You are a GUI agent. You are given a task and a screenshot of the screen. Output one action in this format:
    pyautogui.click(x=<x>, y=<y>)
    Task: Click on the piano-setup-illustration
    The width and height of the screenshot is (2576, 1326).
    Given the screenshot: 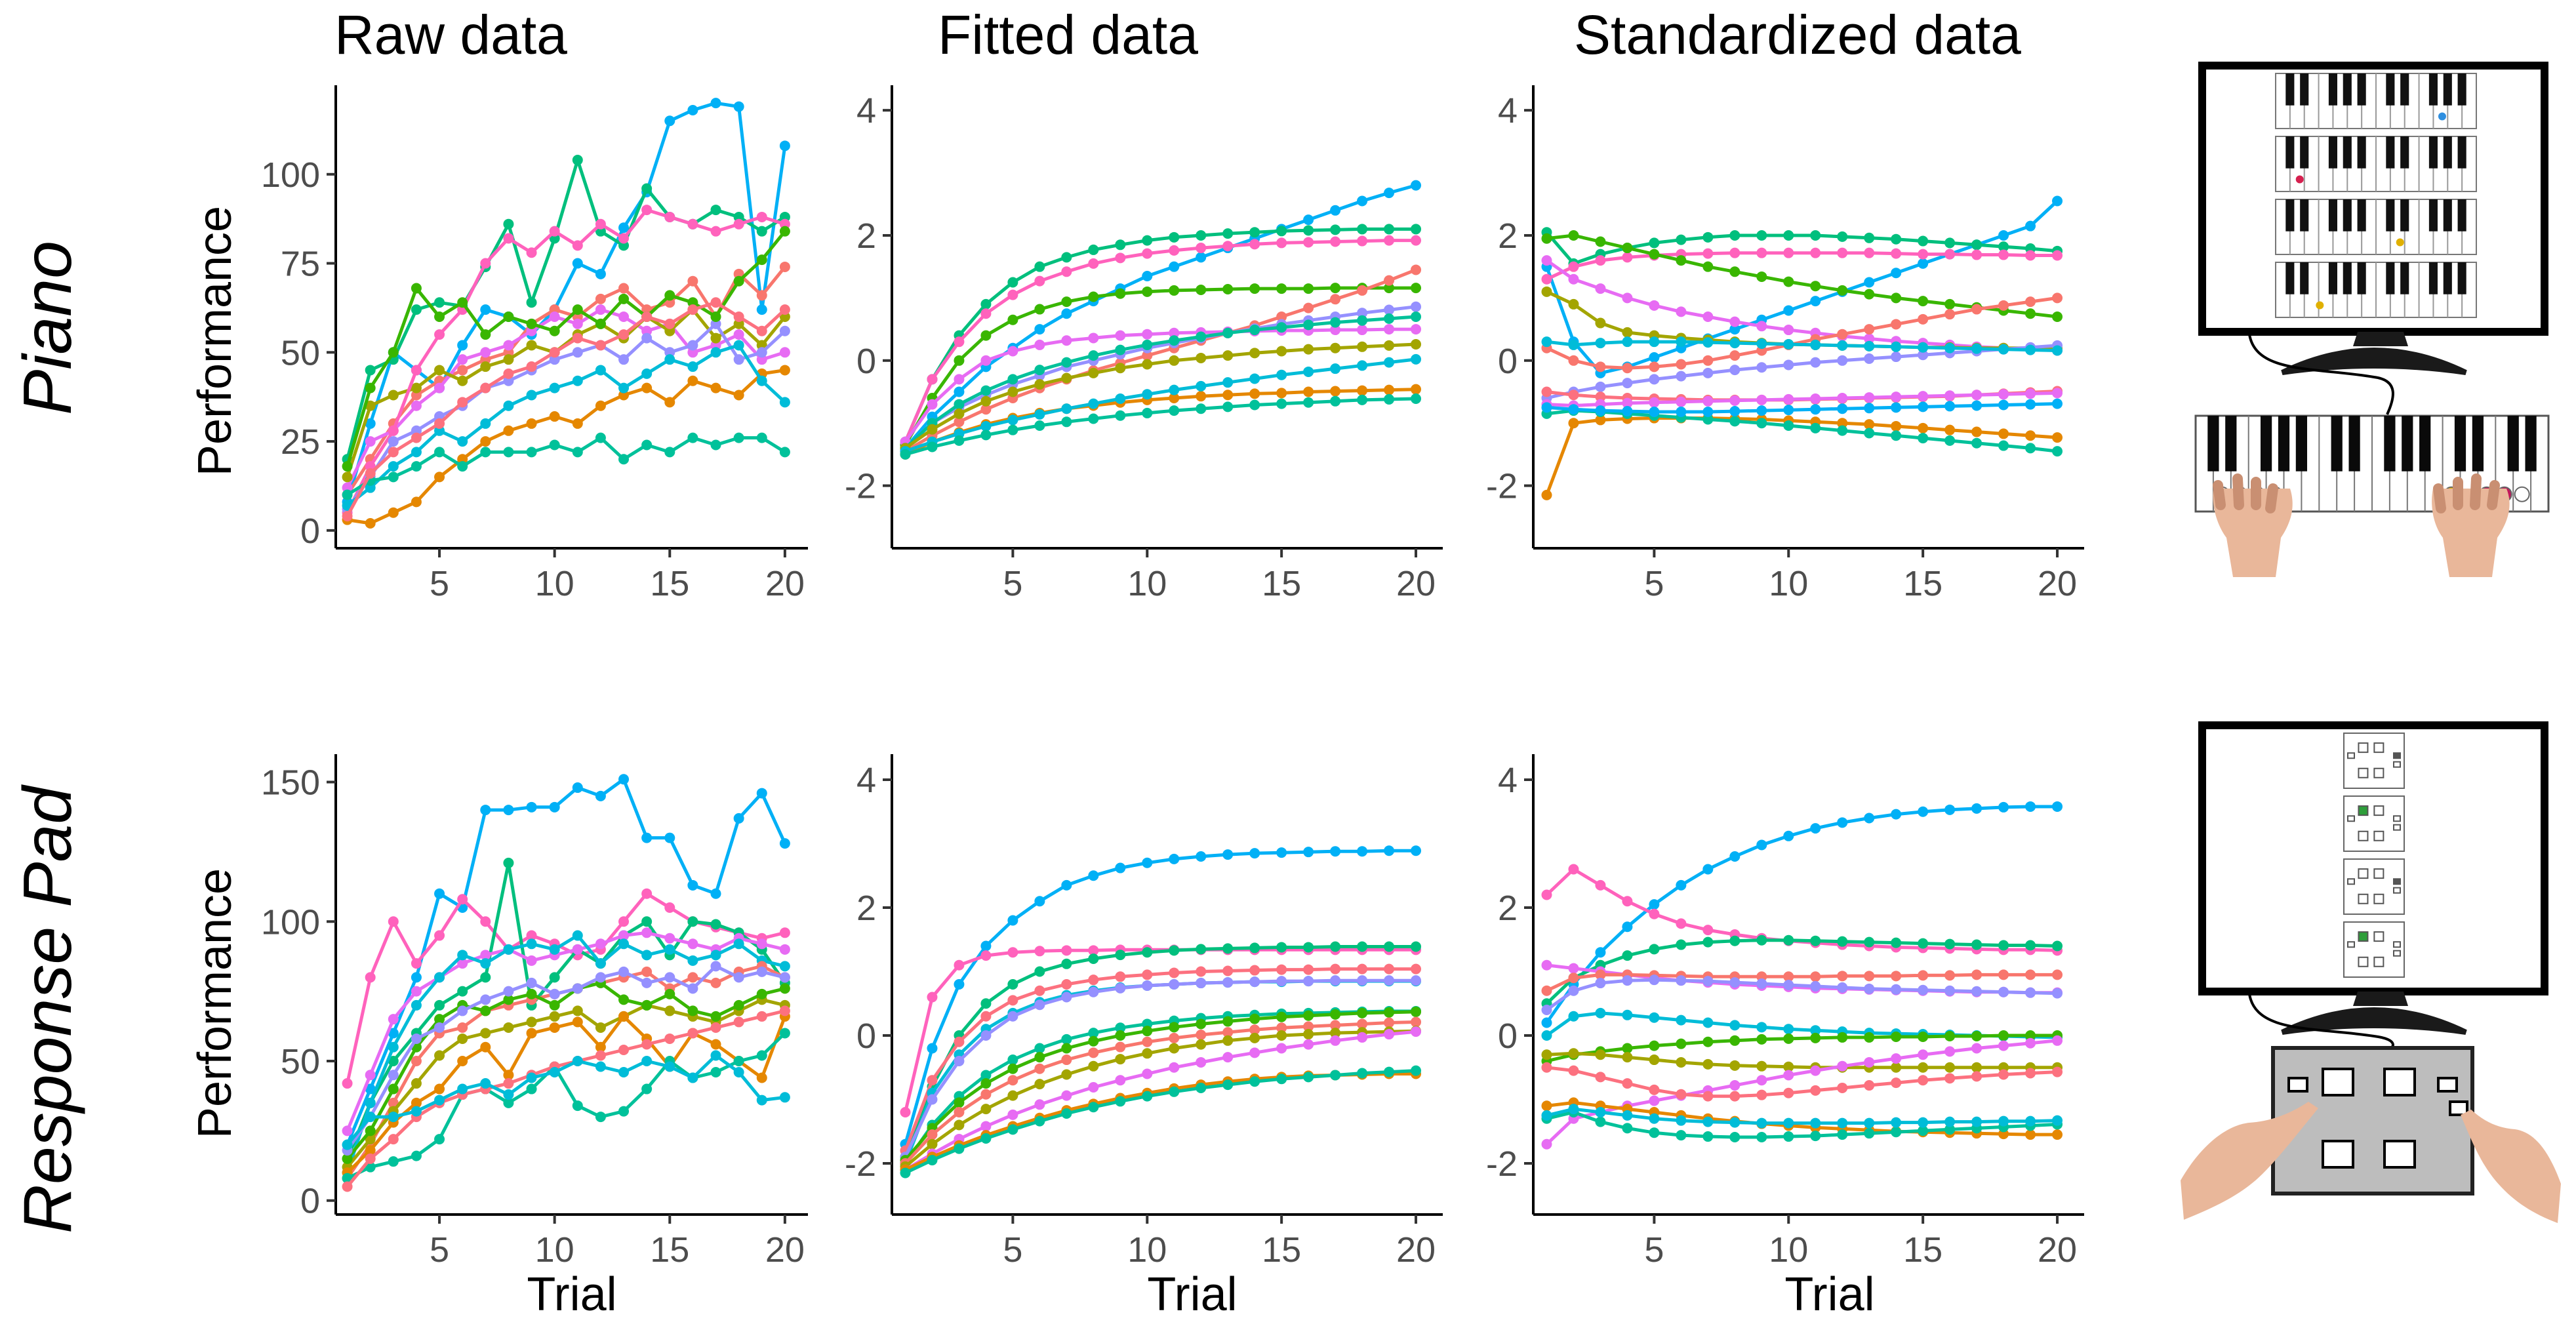 What is the action you would take?
    pyautogui.click(x=2372, y=319)
    